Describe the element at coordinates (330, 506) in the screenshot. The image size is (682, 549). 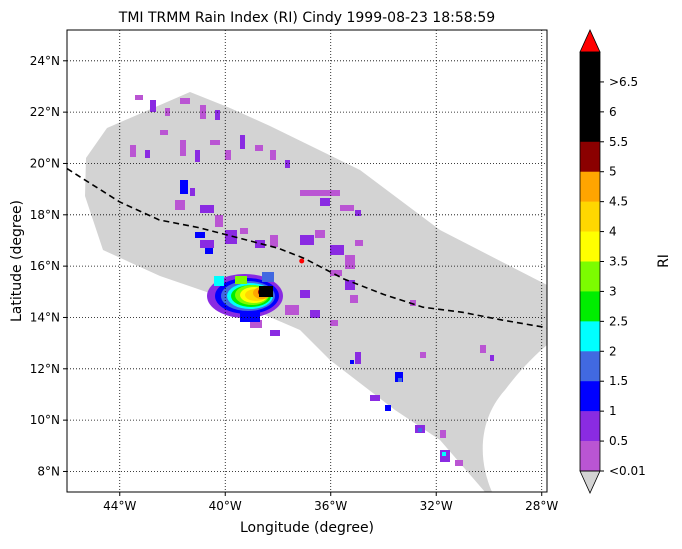
I see `x-tick-label: 36°W` at that location.